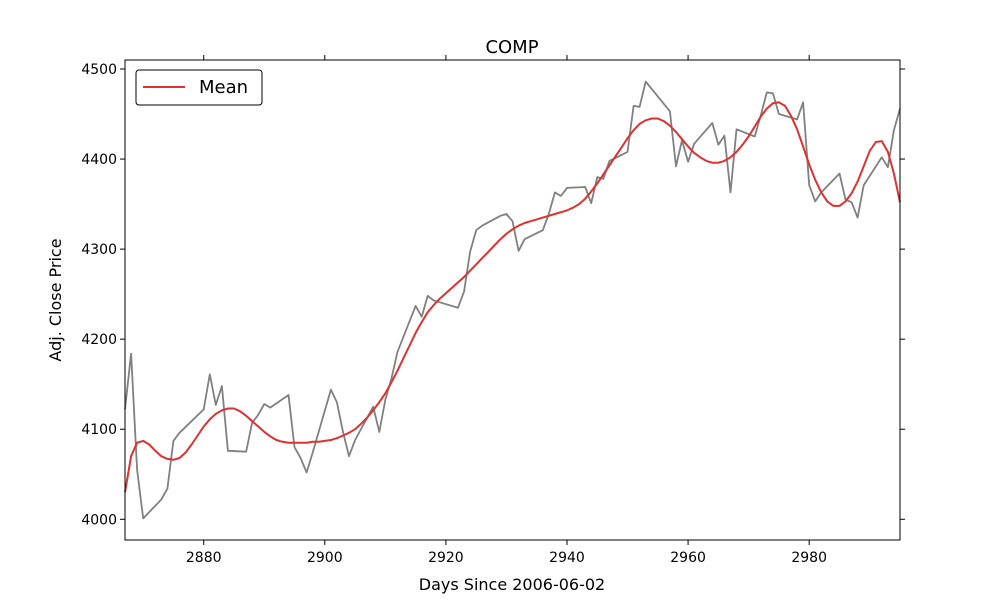 The height and width of the screenshot is (600, 1000). What do you see at coordinates (567, 558) in the screenshot?
I see `x-tick-label: 2940` at bounding box center [567, 558].